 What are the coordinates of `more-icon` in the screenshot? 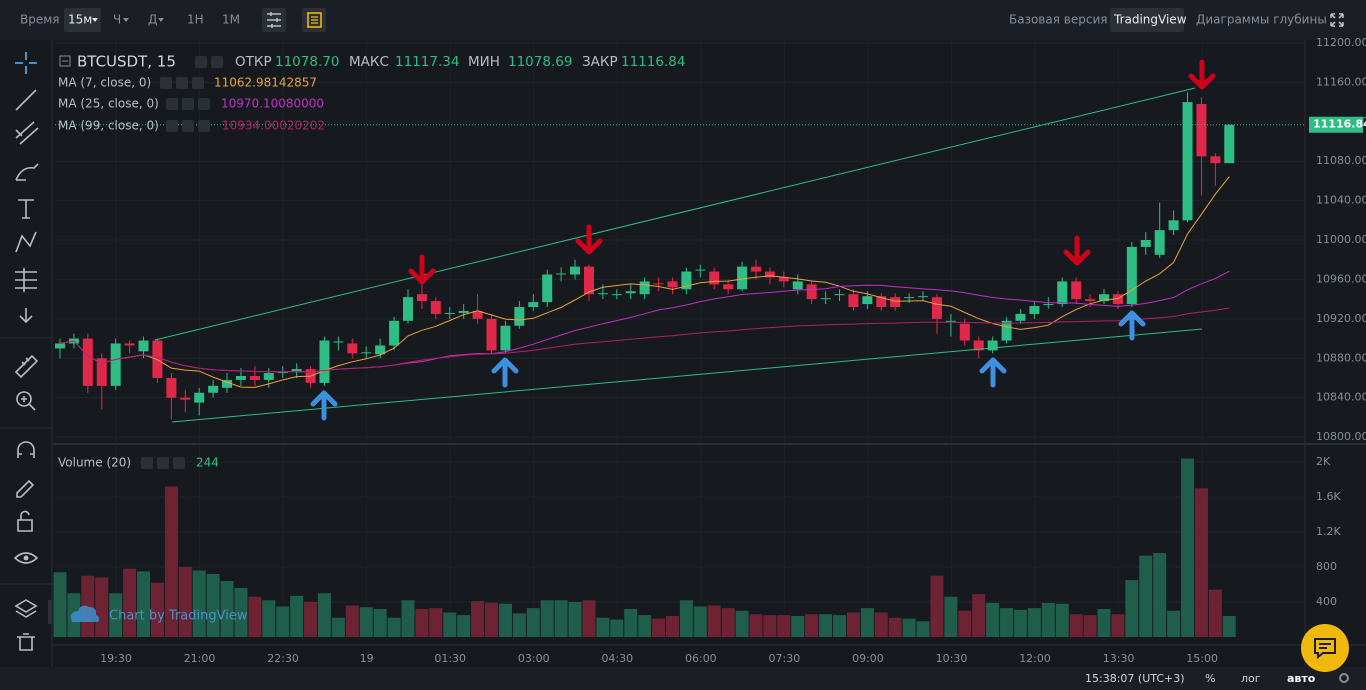 It's located at (26, 316).